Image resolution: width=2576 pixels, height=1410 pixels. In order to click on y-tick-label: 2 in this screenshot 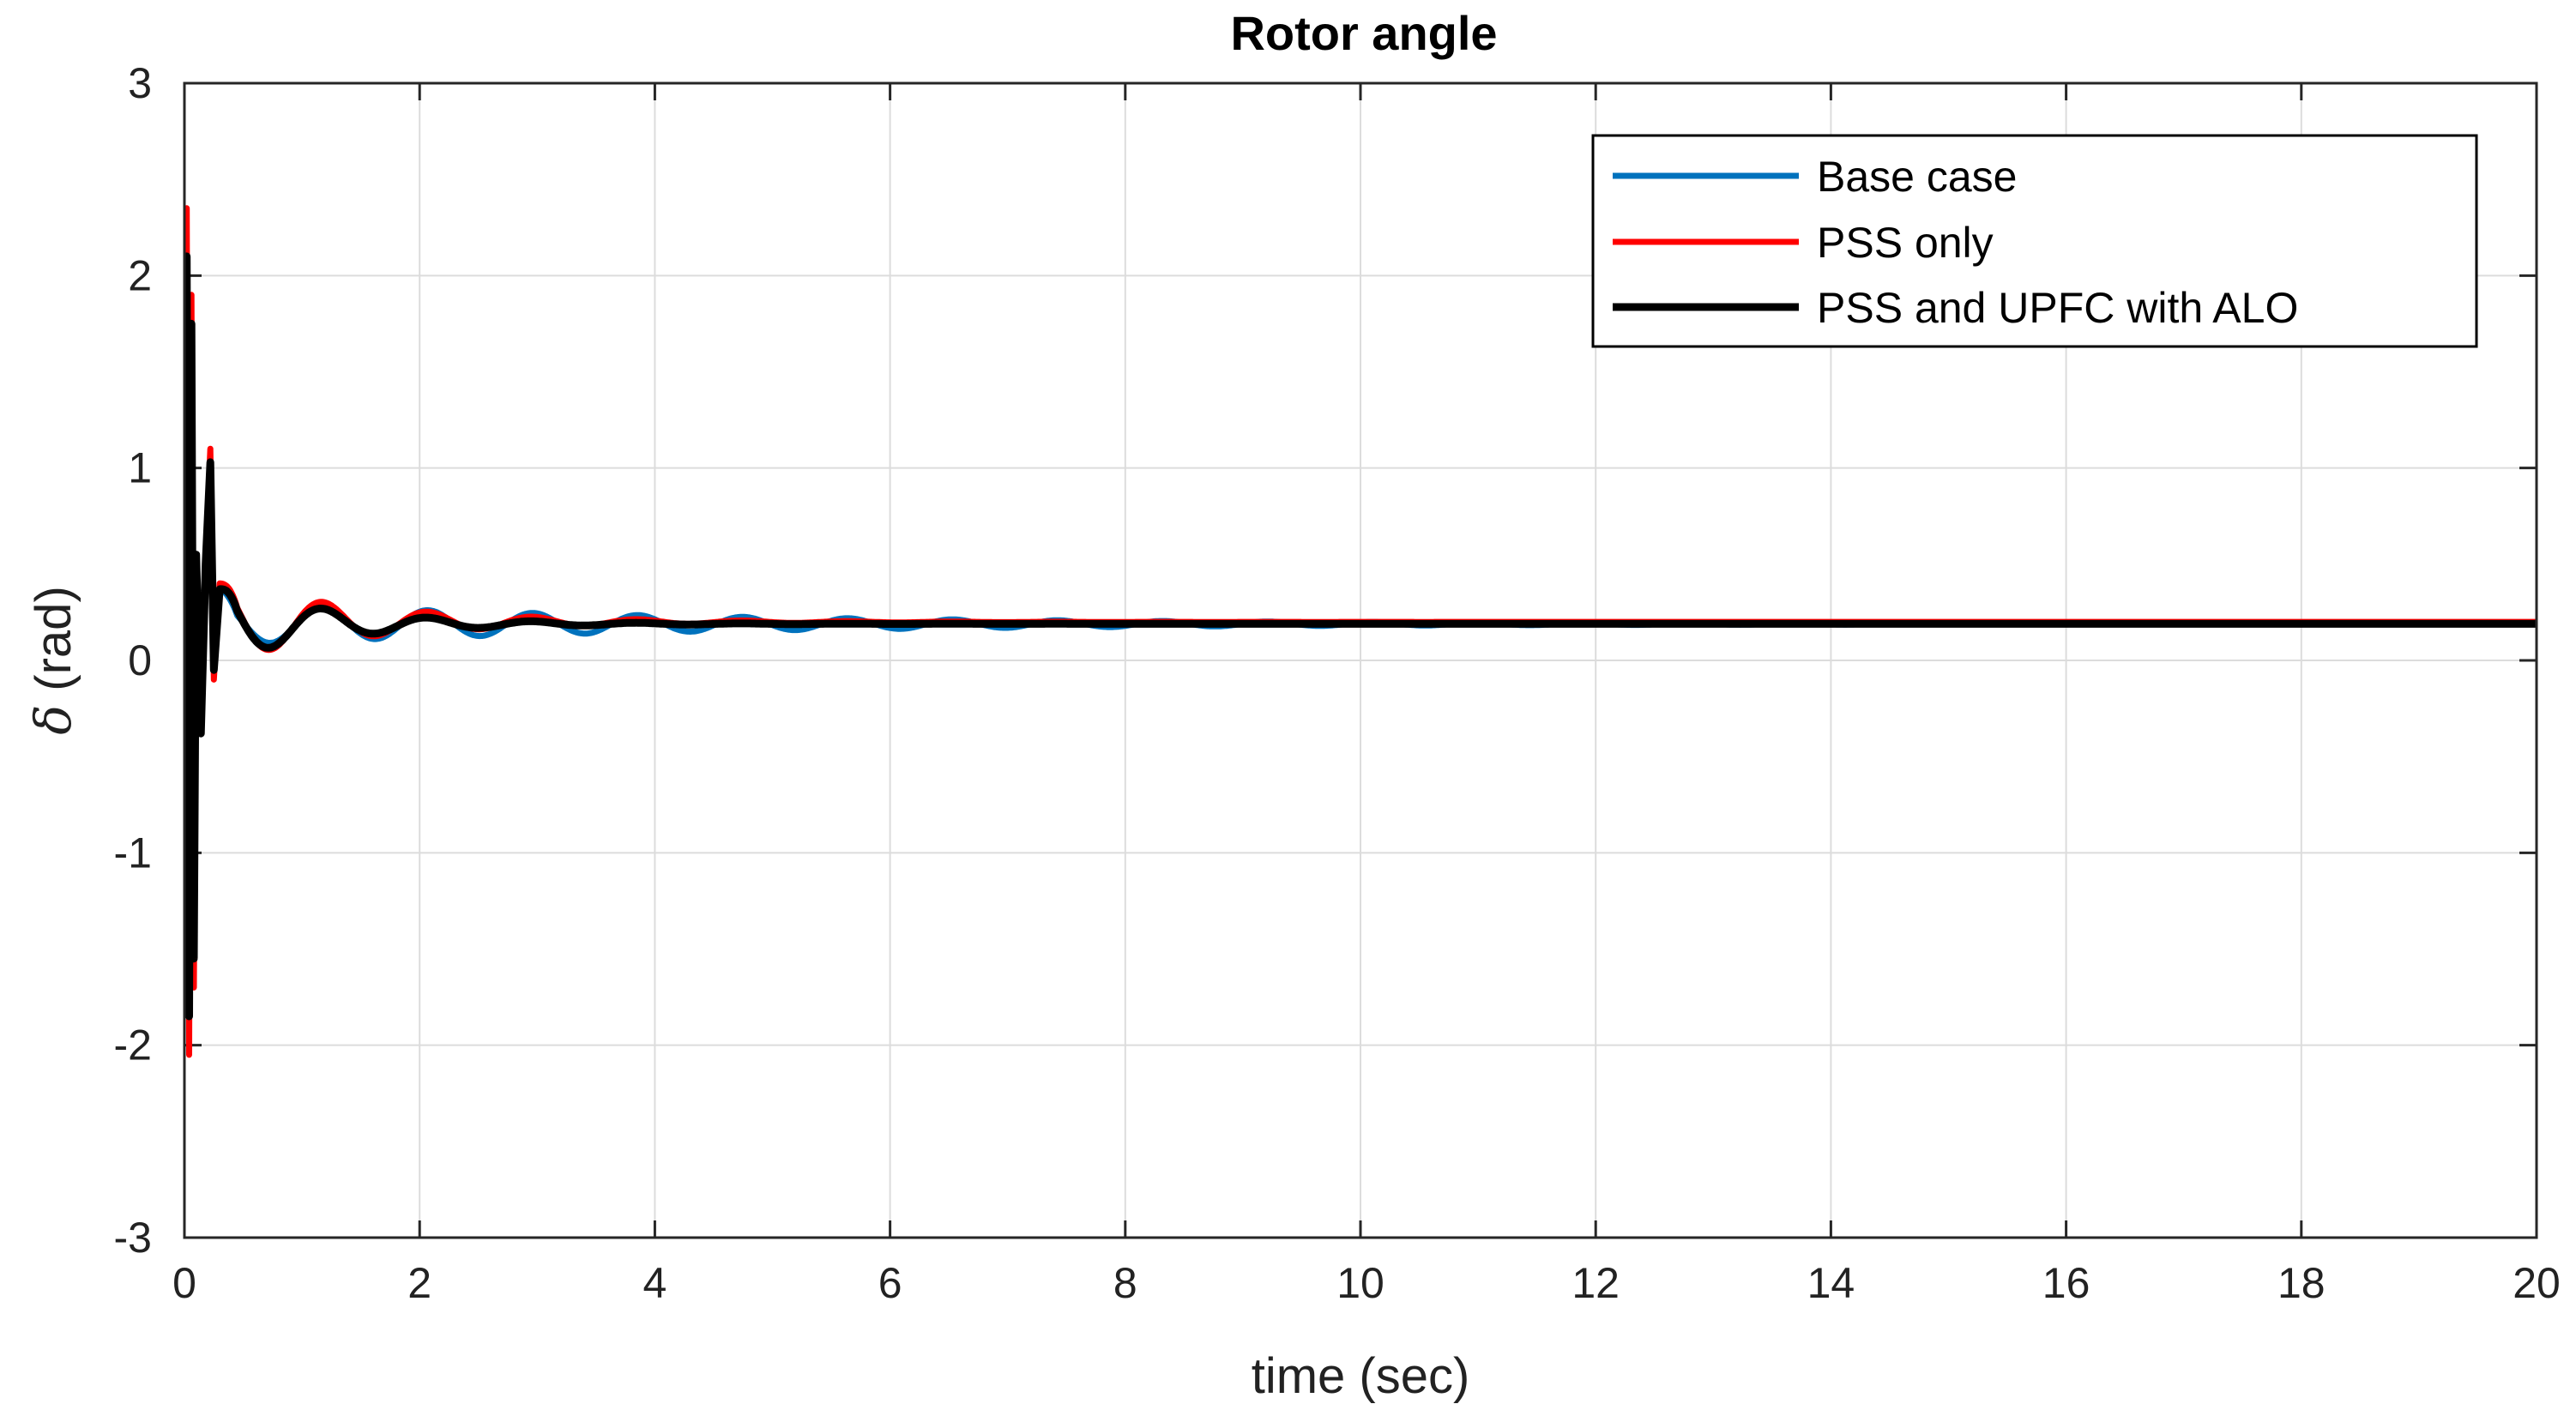, I will do `click(140, 275)`.